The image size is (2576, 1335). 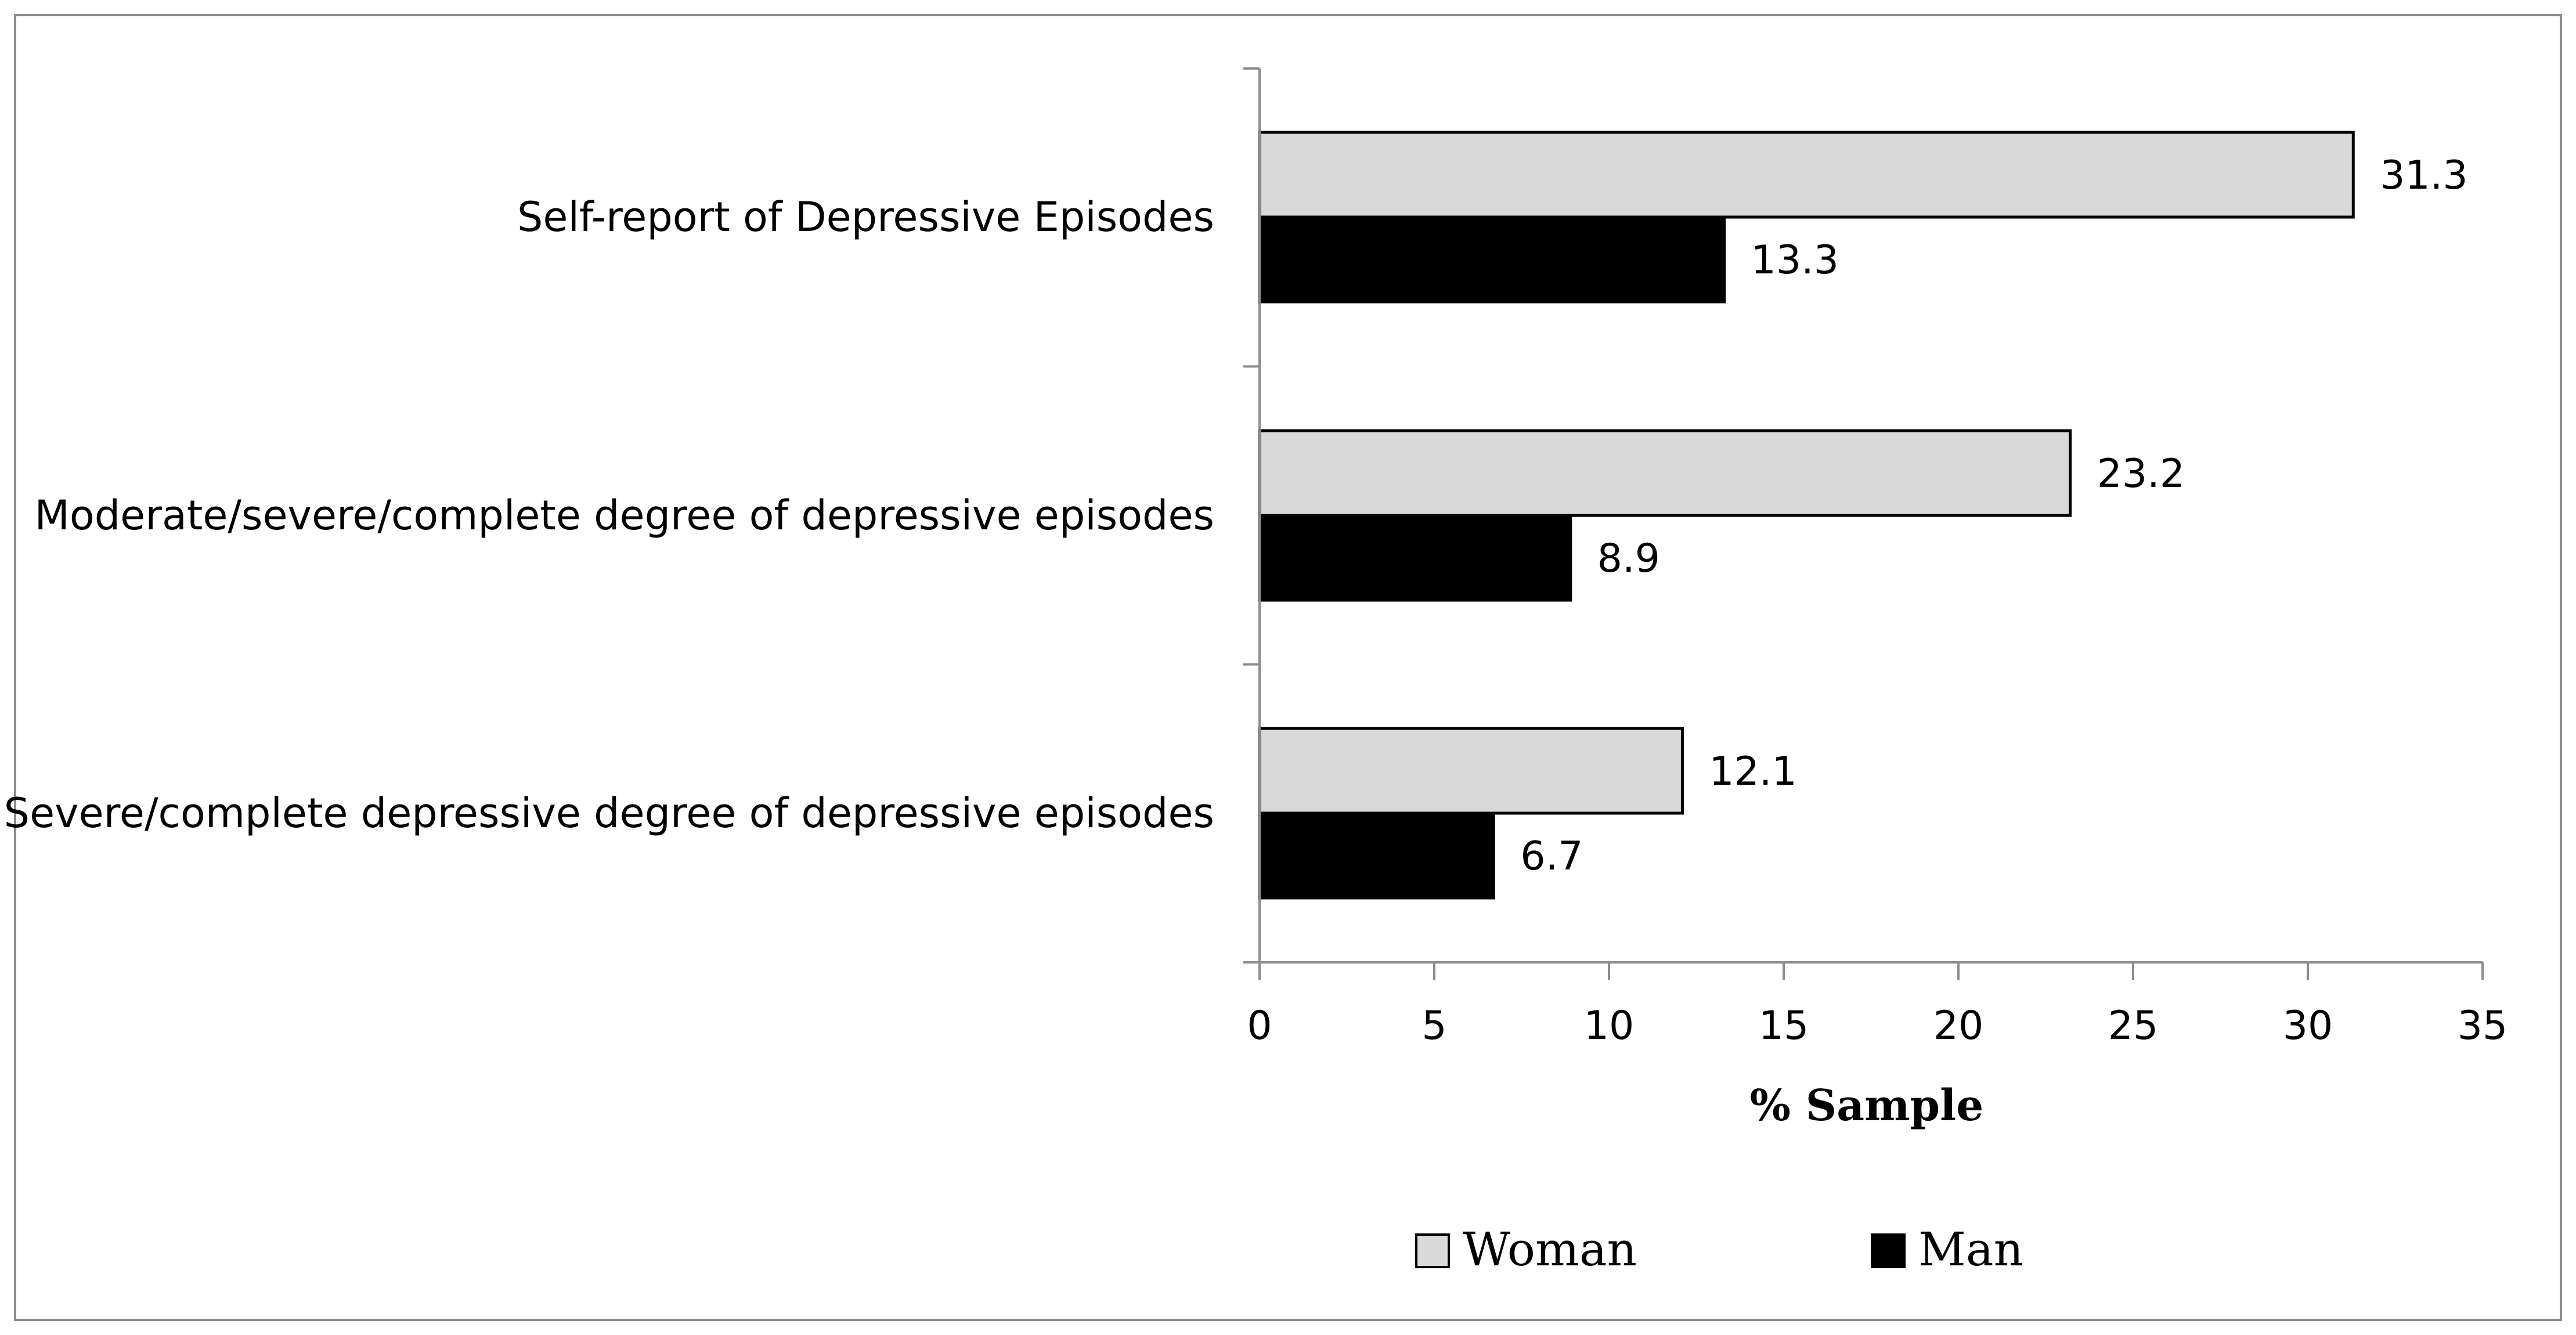 I want to click on x-tick-label-5: 5, so click(x=1434, y=1026).